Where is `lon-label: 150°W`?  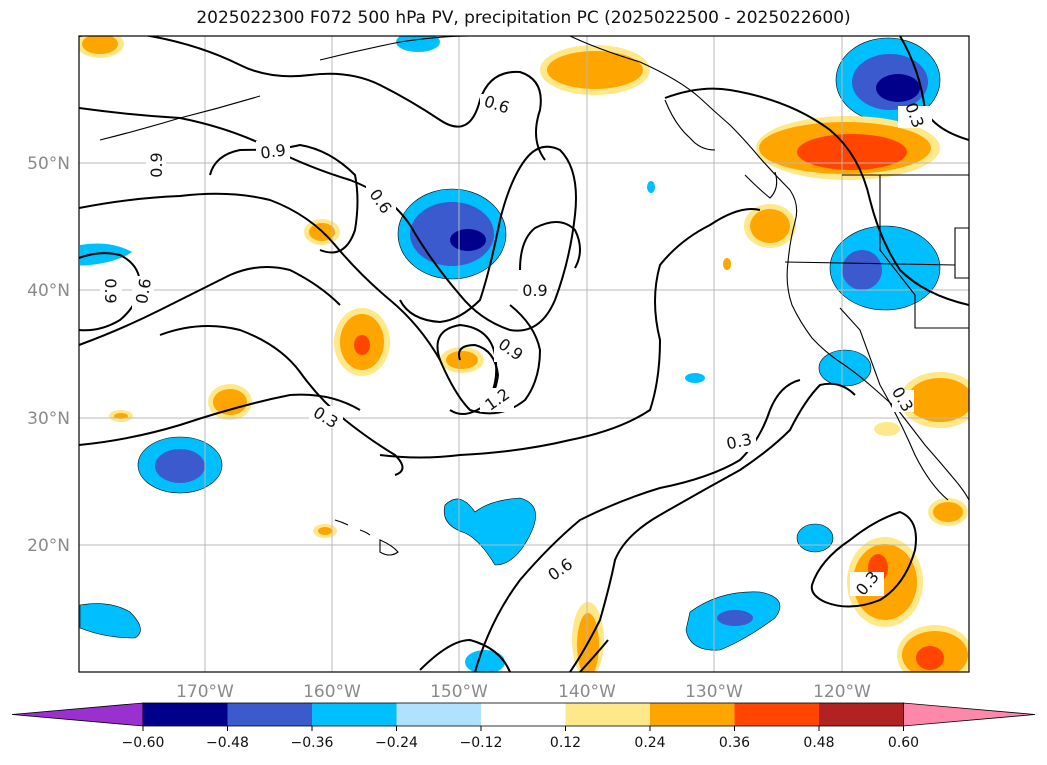 lon-label: 150°W is located at coordinates (459, 692).